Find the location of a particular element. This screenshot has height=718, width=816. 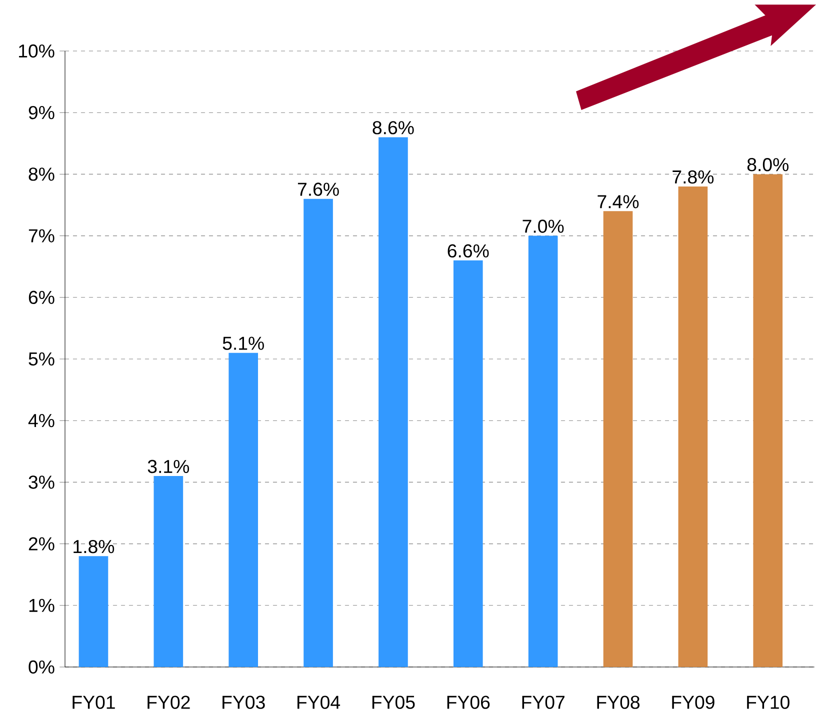

y-tick-label: 7% is located at coordinates (41, 235).